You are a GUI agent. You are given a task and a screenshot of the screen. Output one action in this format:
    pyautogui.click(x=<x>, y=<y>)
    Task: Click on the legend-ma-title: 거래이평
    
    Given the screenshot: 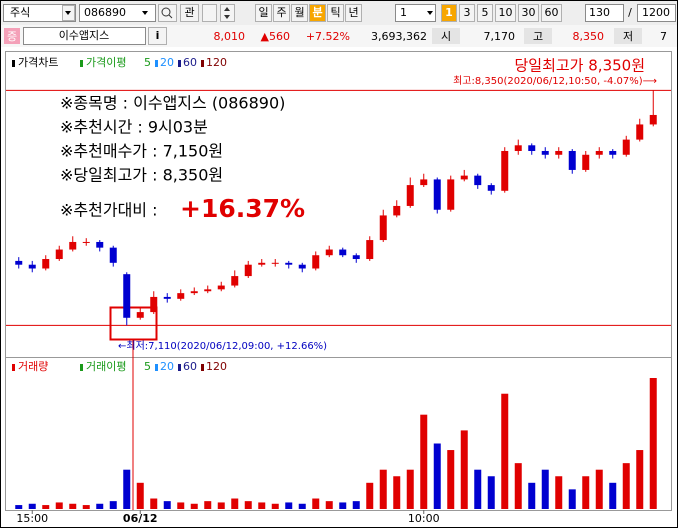 What is the action you would take?
    pyautogui.click(x=106, y=366)
    